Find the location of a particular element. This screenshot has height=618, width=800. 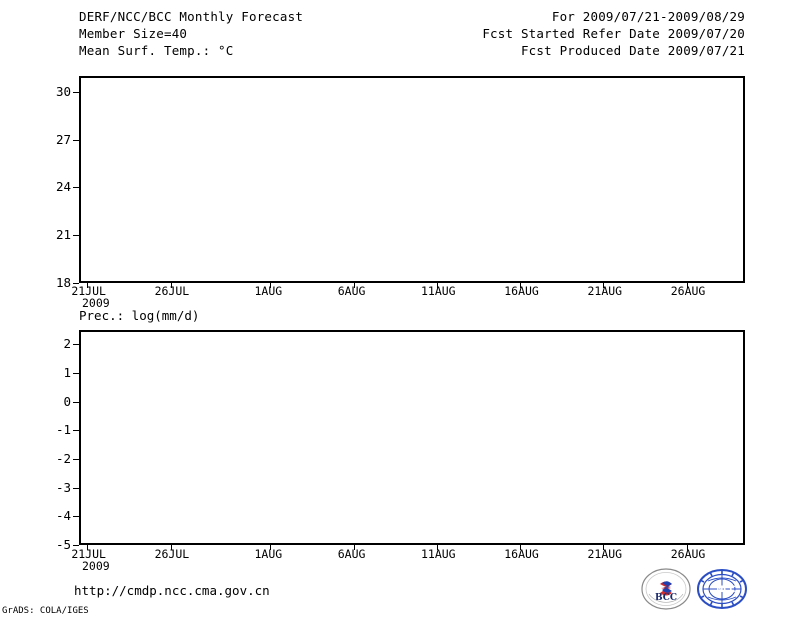

svg-text: BCC is located at coordinates (666, 598).